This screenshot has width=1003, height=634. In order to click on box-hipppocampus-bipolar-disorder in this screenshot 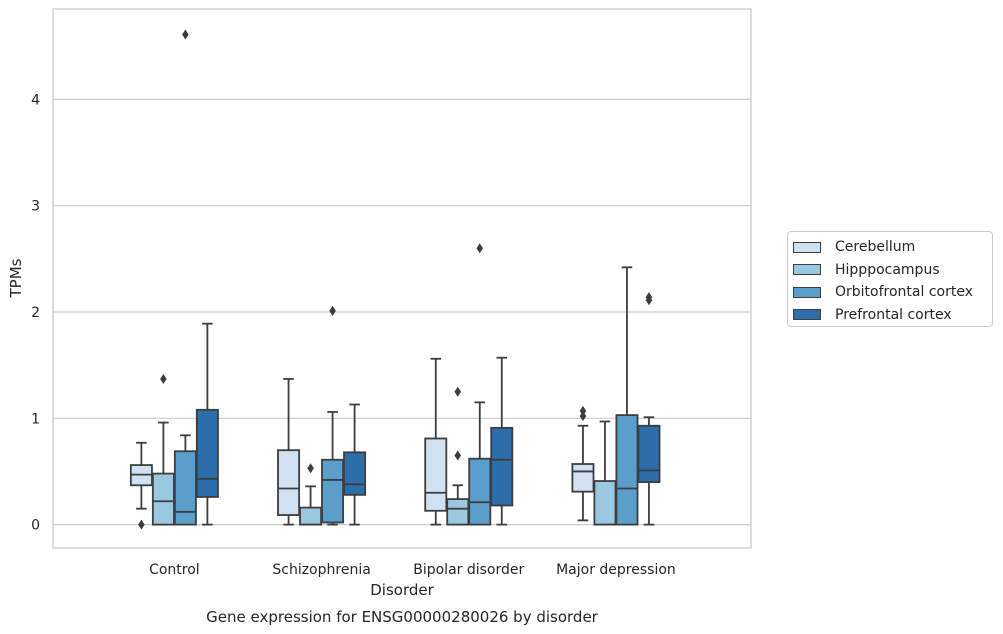, I will do `click(458, 456)`.